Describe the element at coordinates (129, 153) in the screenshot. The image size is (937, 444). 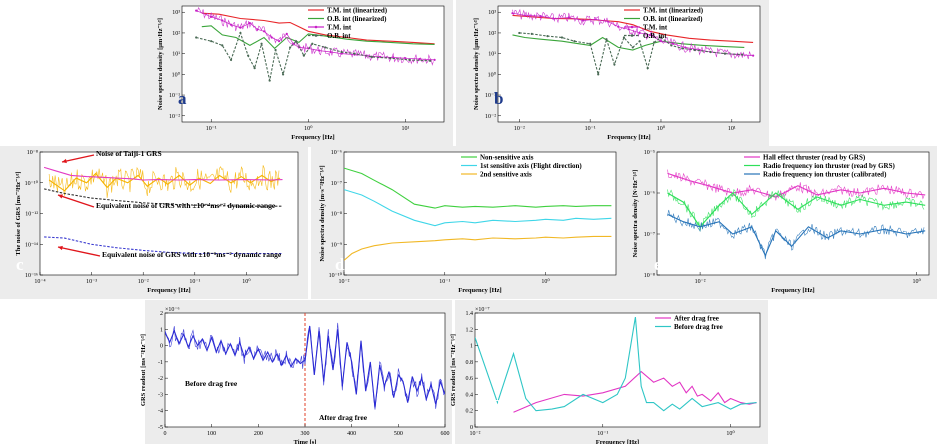
I see `annotation: Noise of Taiji-1 GRS` at that location.